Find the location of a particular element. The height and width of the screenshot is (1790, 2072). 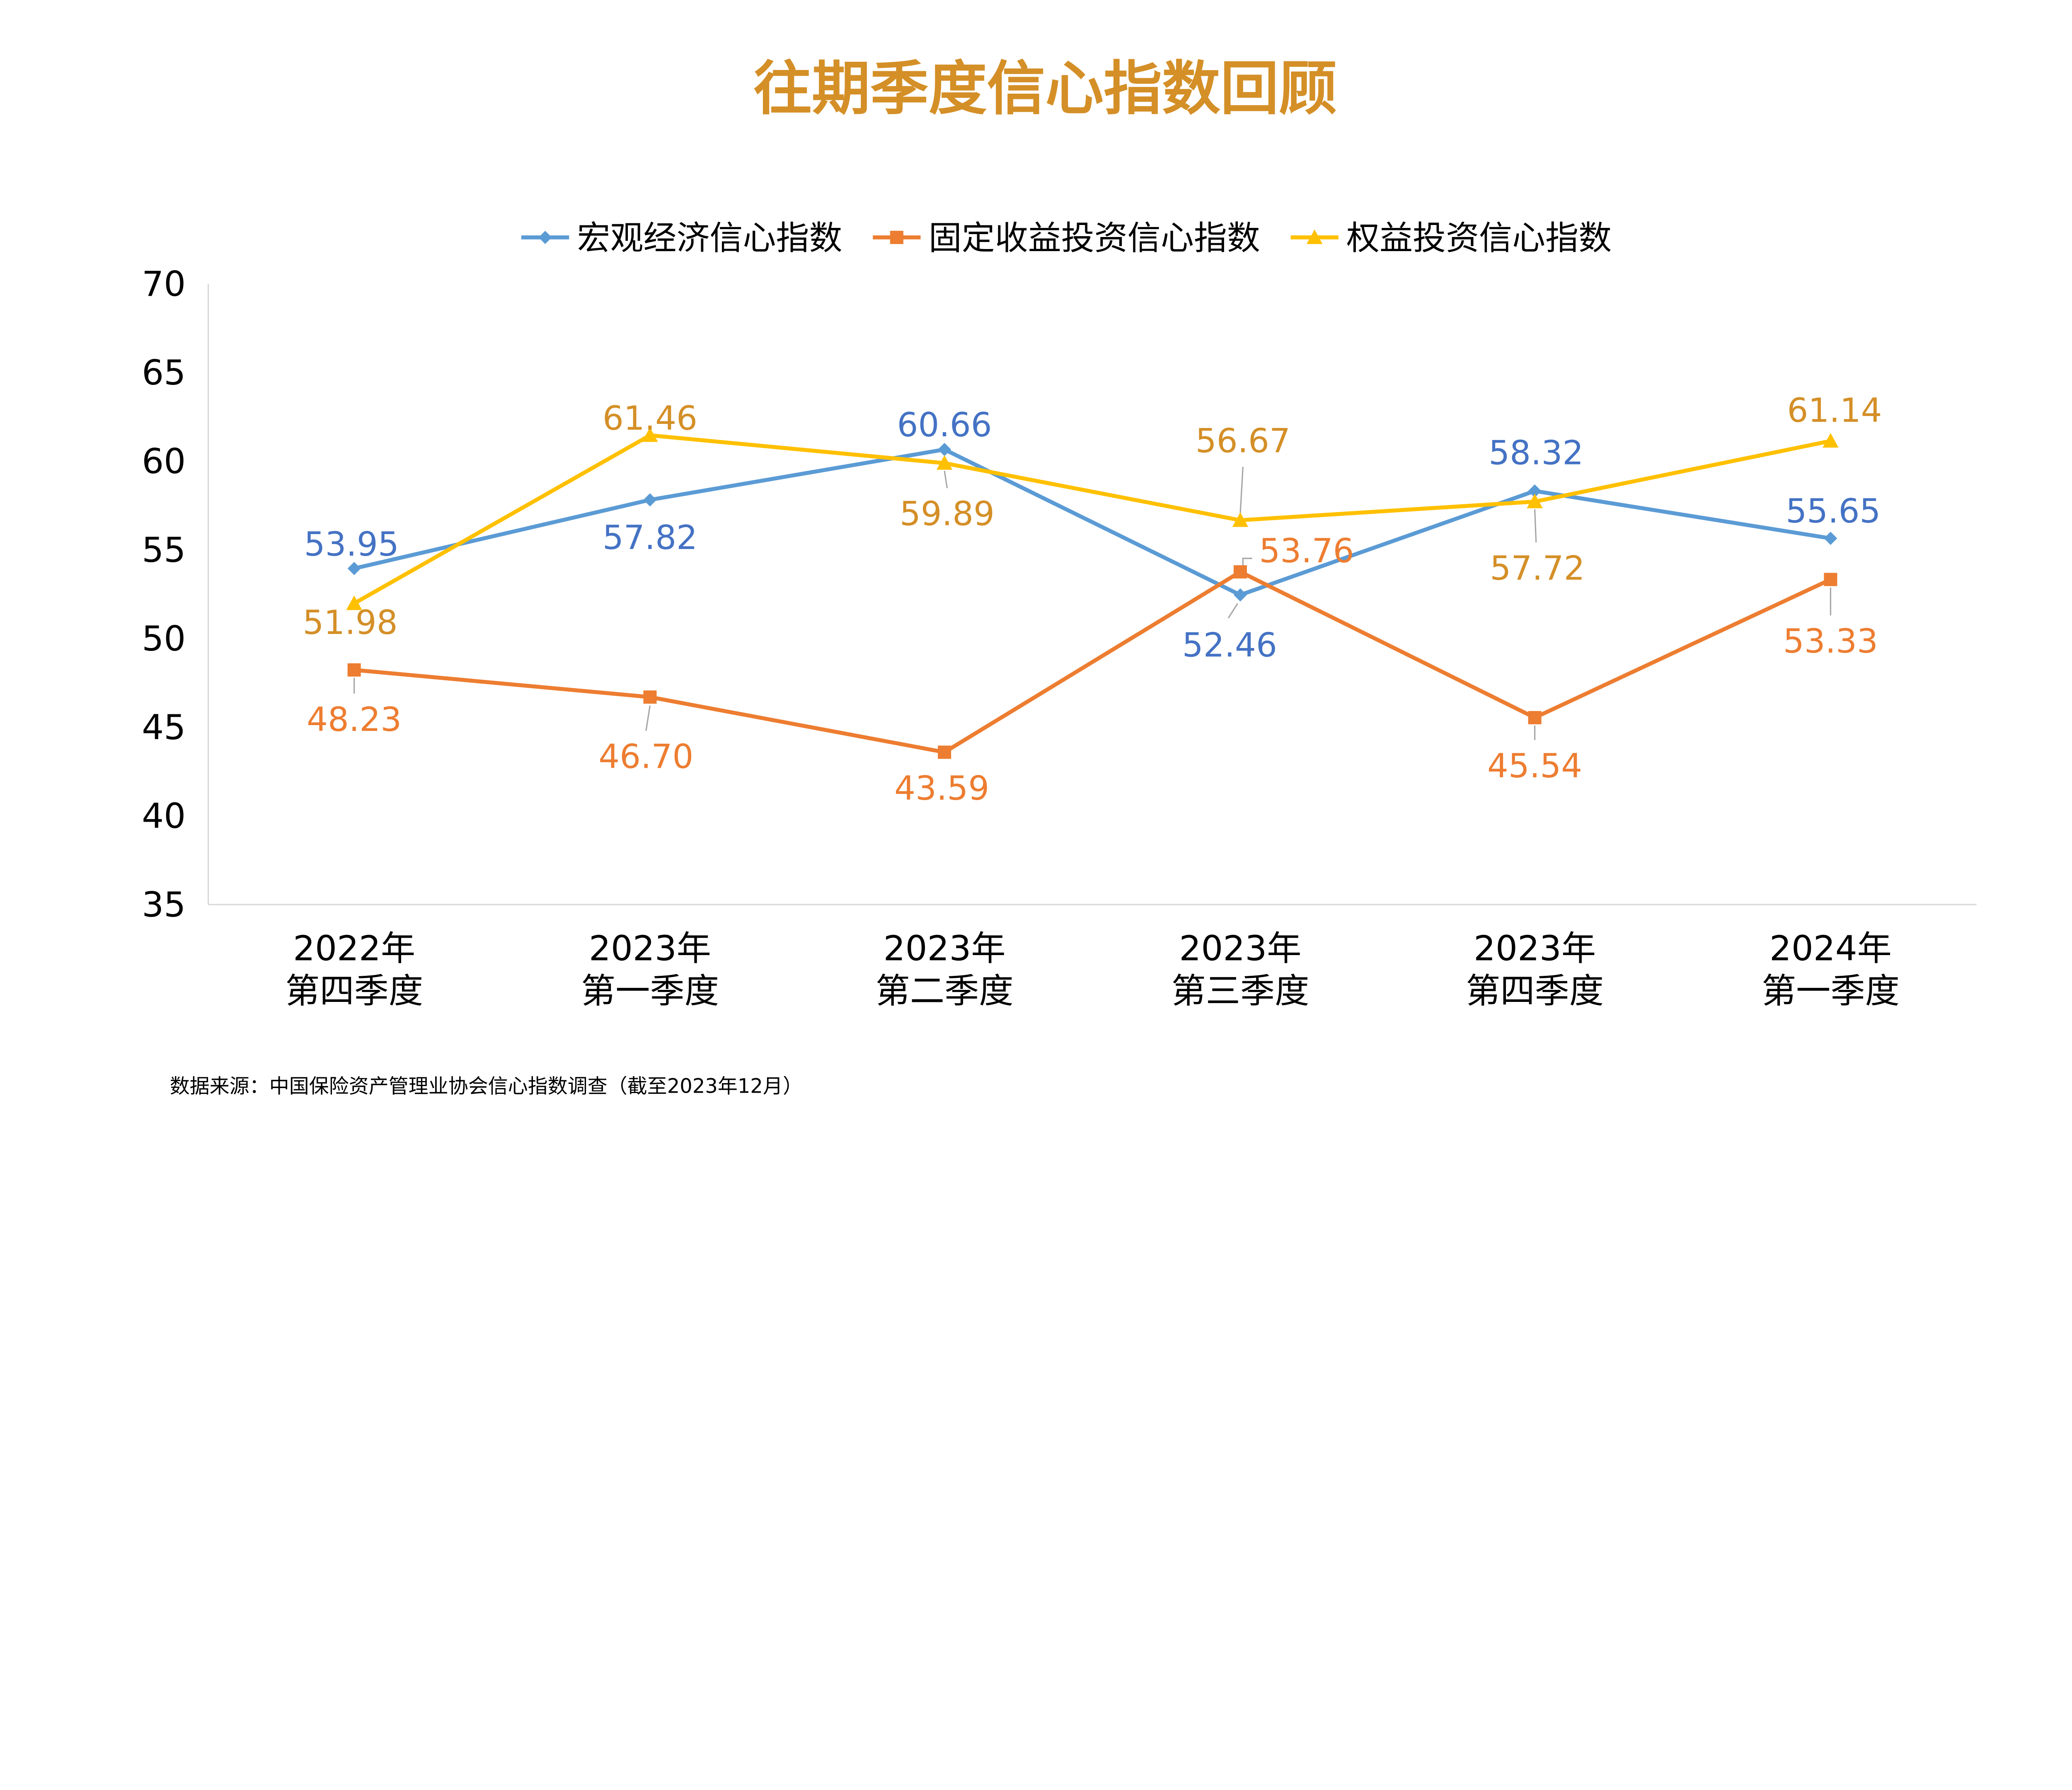

data-label: 57.72 is located at coordinates (1537, 569).